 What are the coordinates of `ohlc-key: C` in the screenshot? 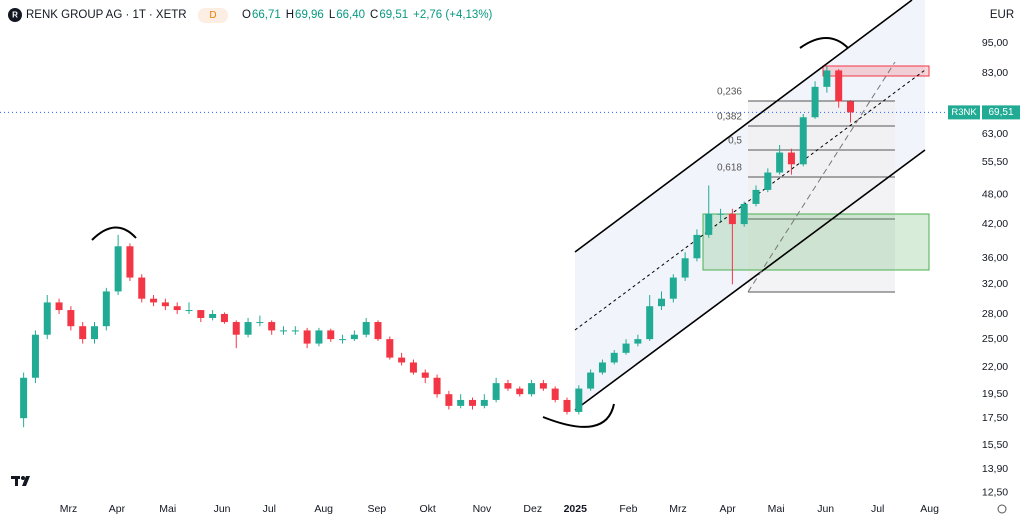 It's located at (374, 15).